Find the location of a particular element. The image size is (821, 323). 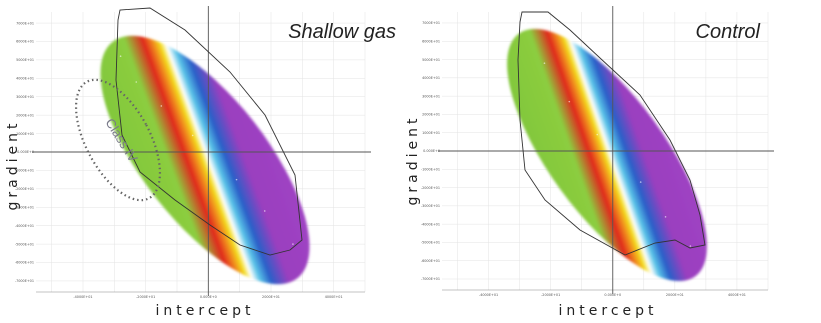

panel-title-shallow-gas: Shallow gas is located at coordinates (342, 32).